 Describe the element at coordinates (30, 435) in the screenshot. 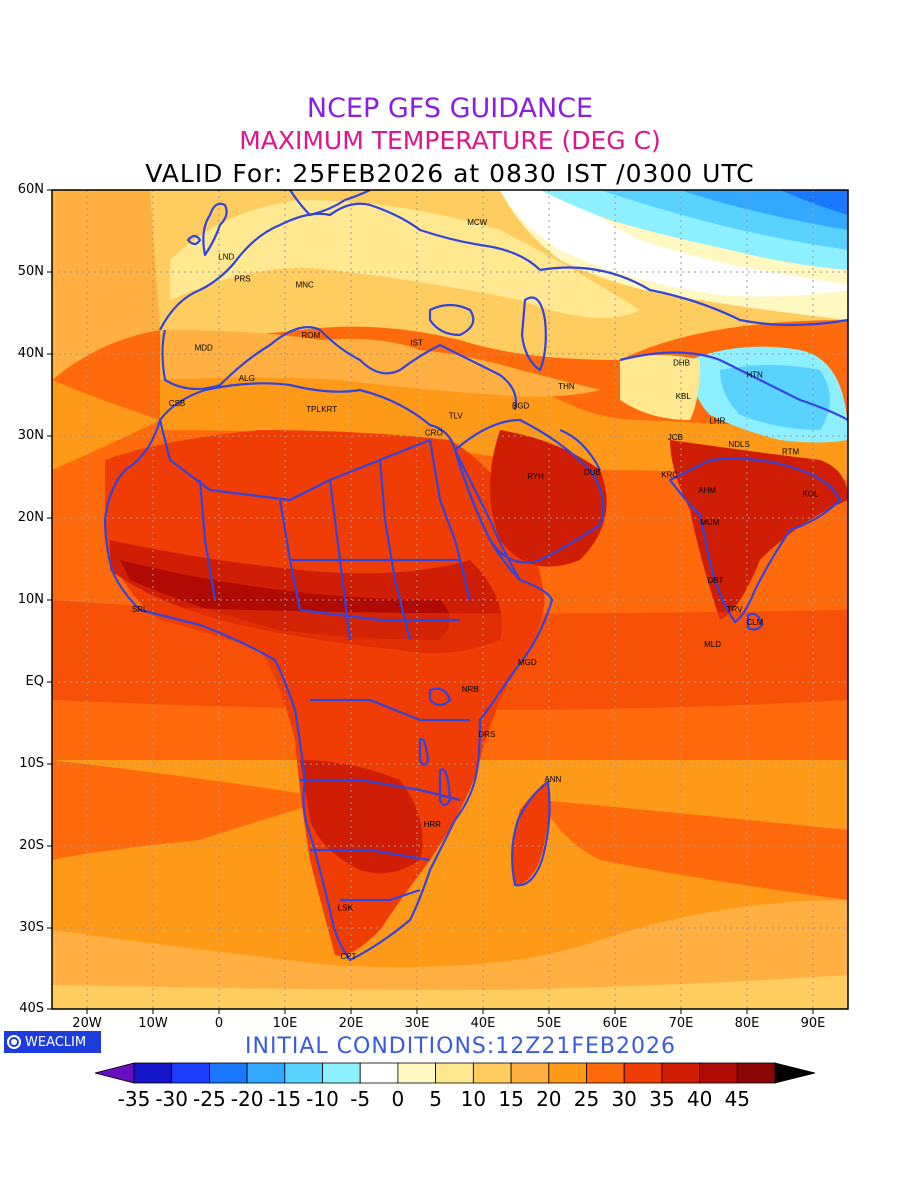

I see `y-tick-label: 30N` at that location.